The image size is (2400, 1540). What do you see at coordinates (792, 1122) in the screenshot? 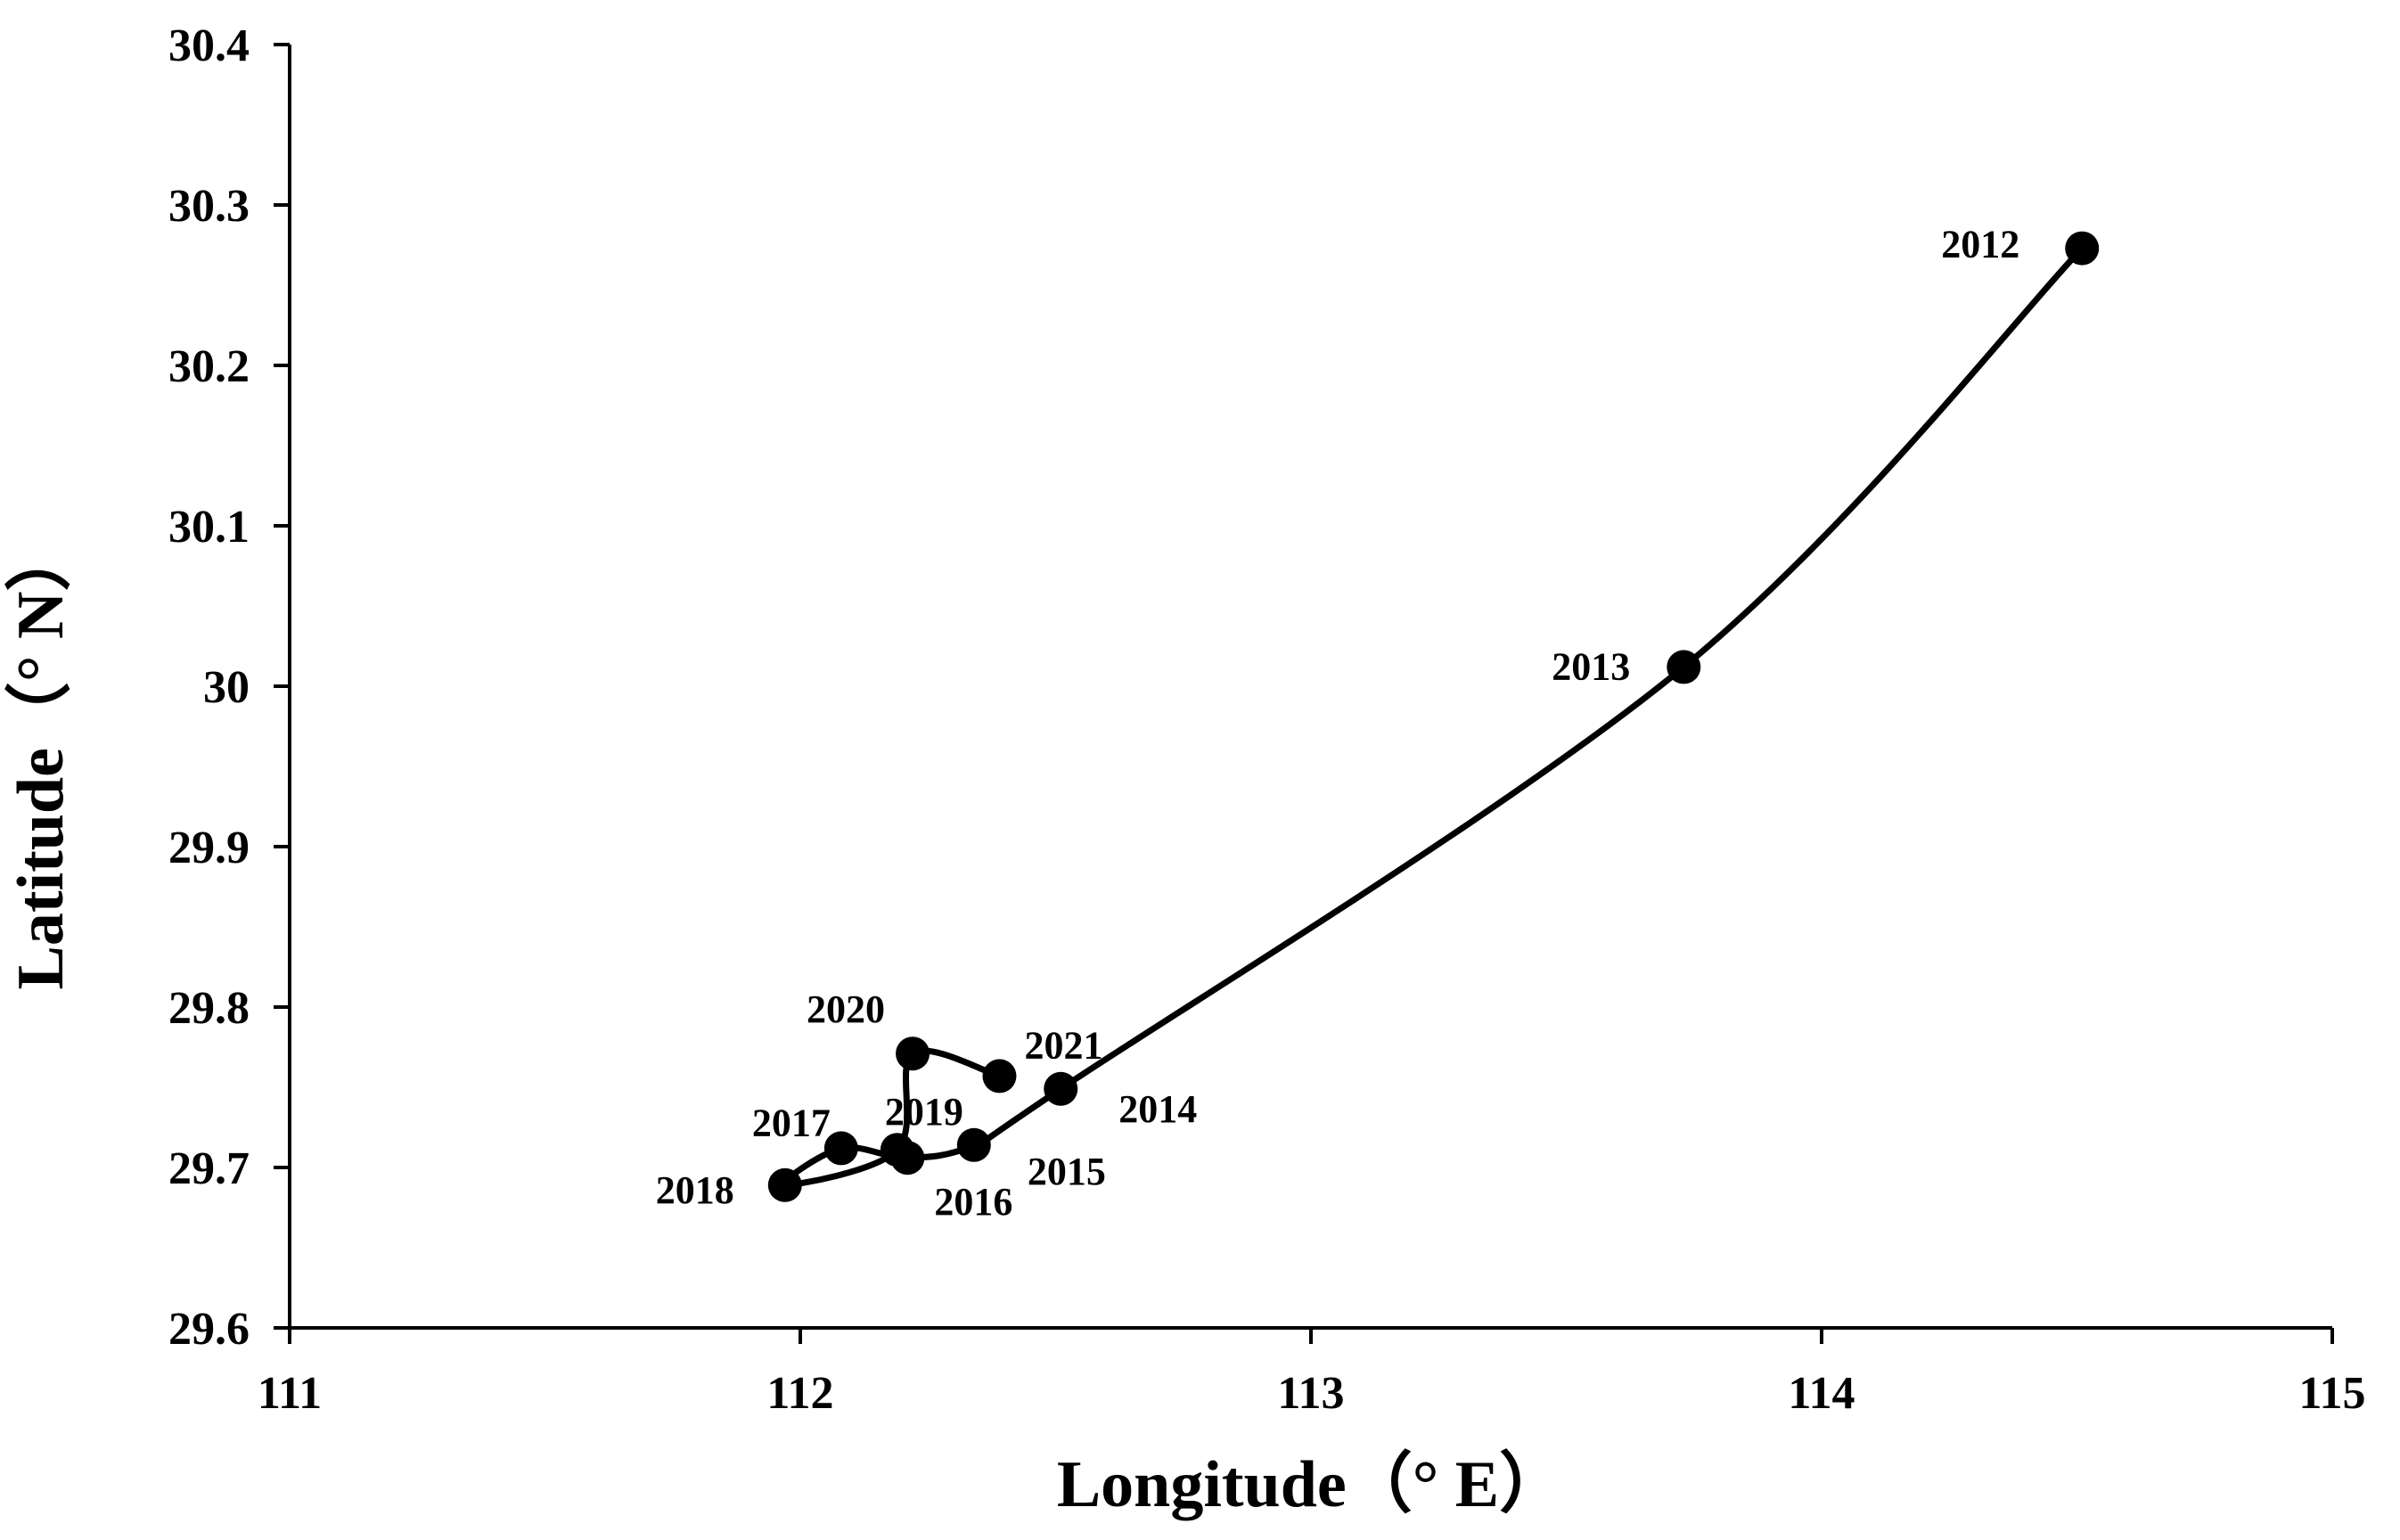
I see `data-point-label: 2017` at bounding box center [792, 1122].